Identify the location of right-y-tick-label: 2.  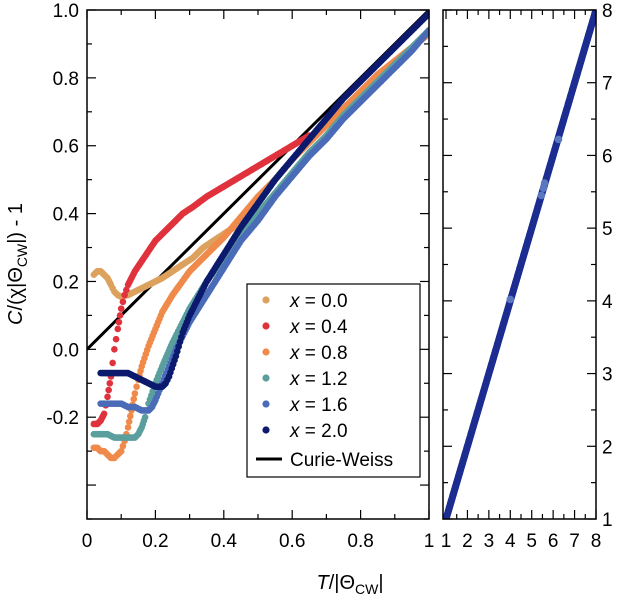
(607, 447).